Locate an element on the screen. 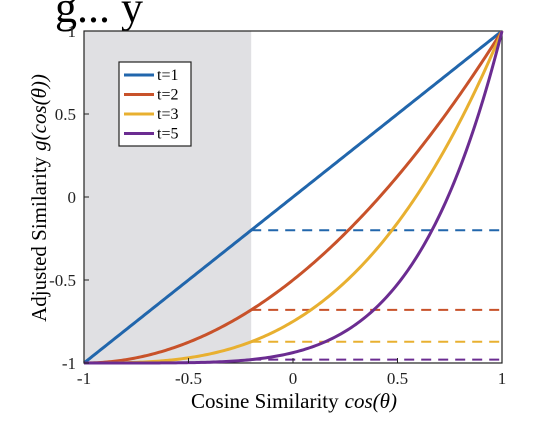  legend-label-t=1: t=1 is located at coordinates (167, 75).